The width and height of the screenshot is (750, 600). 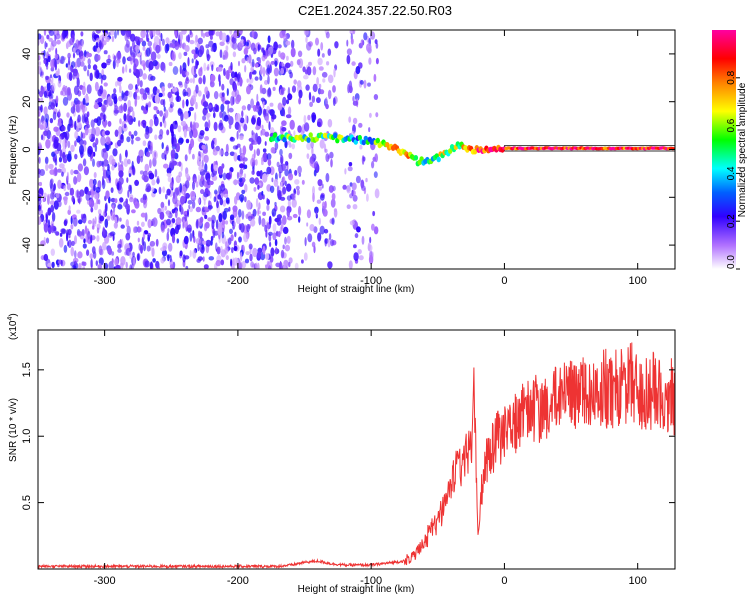 What do you see at coordinates (27, 436) in the screenshot?
I see `y-tick-label: 1.0` at bounding box center [27, 436].